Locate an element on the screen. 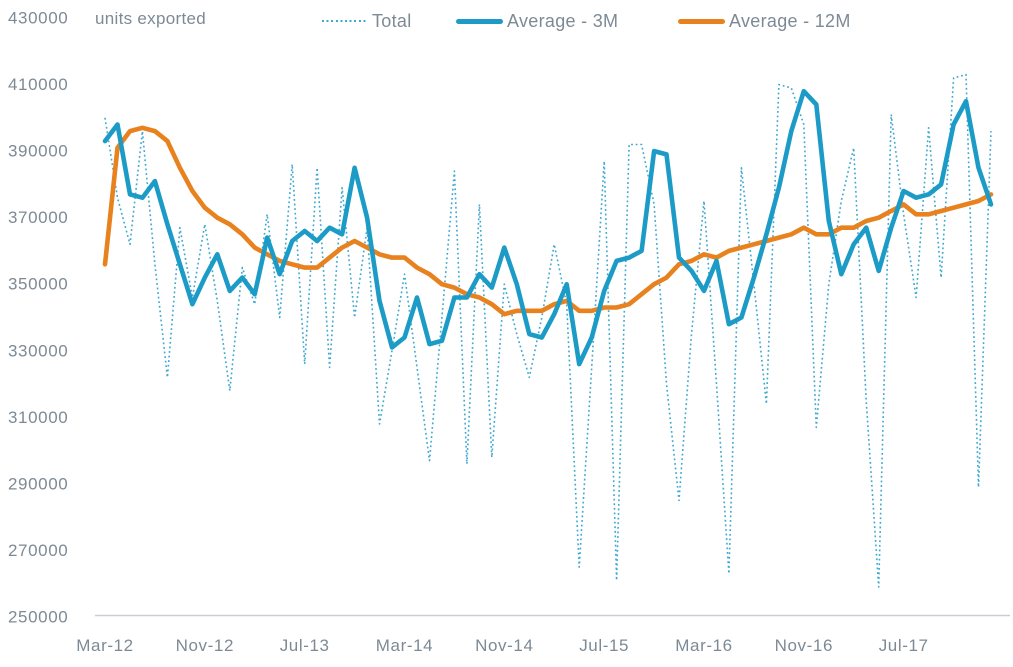  x-tick-label: Mar-12 is located at coordinates (104, 645).